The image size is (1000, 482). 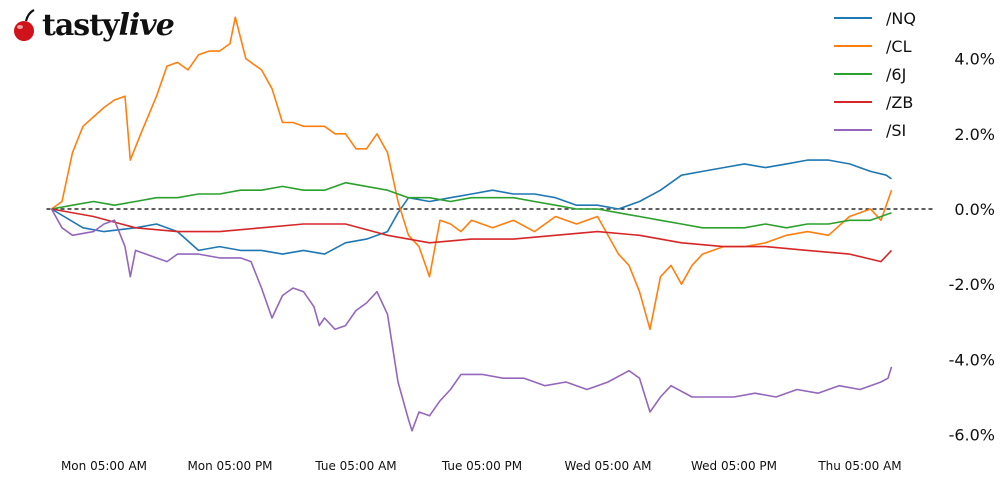 I want to click on series-line-zb, so click(x=472, y=235).